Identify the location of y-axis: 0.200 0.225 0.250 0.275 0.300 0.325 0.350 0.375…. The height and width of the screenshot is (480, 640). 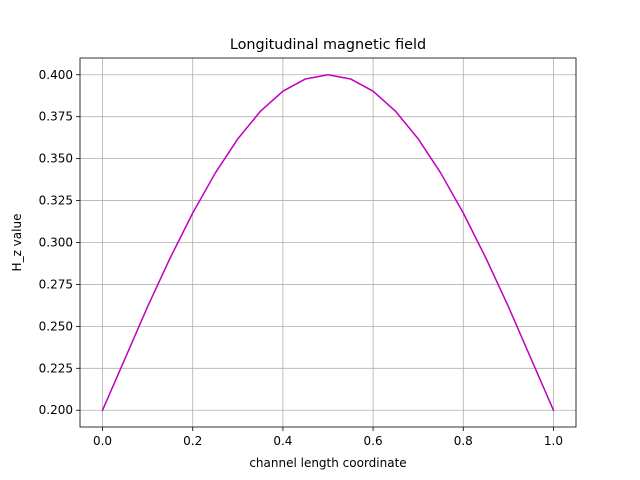
(59, 242).